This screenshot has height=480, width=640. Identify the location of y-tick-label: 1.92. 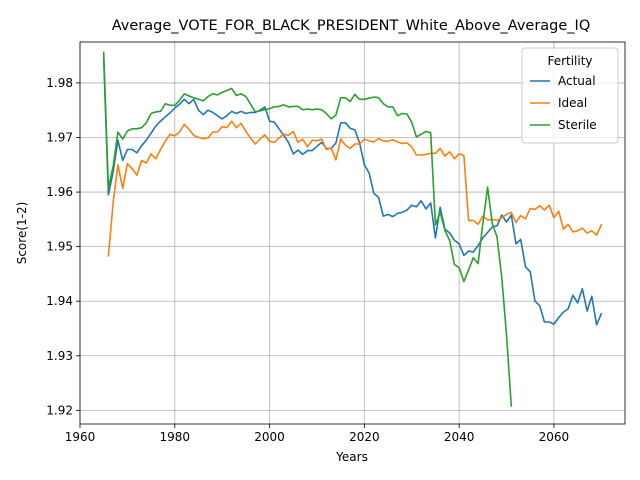
(59, 410).